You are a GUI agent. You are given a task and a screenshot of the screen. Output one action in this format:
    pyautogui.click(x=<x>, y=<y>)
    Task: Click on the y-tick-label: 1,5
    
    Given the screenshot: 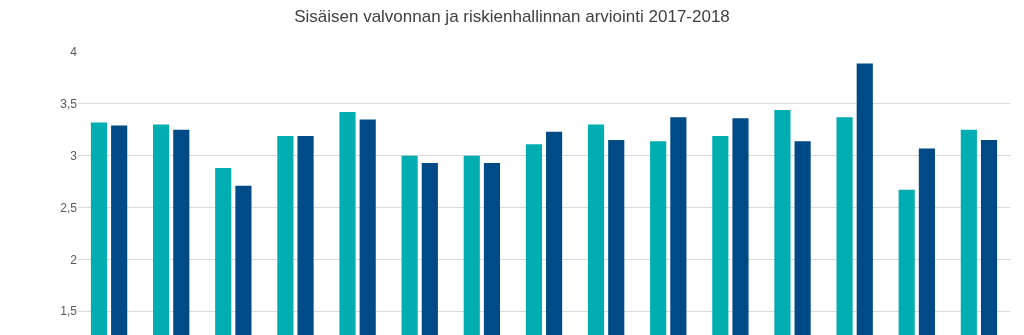 What is the action you would take?
    pyautogui.click(x=69, y=311)
    